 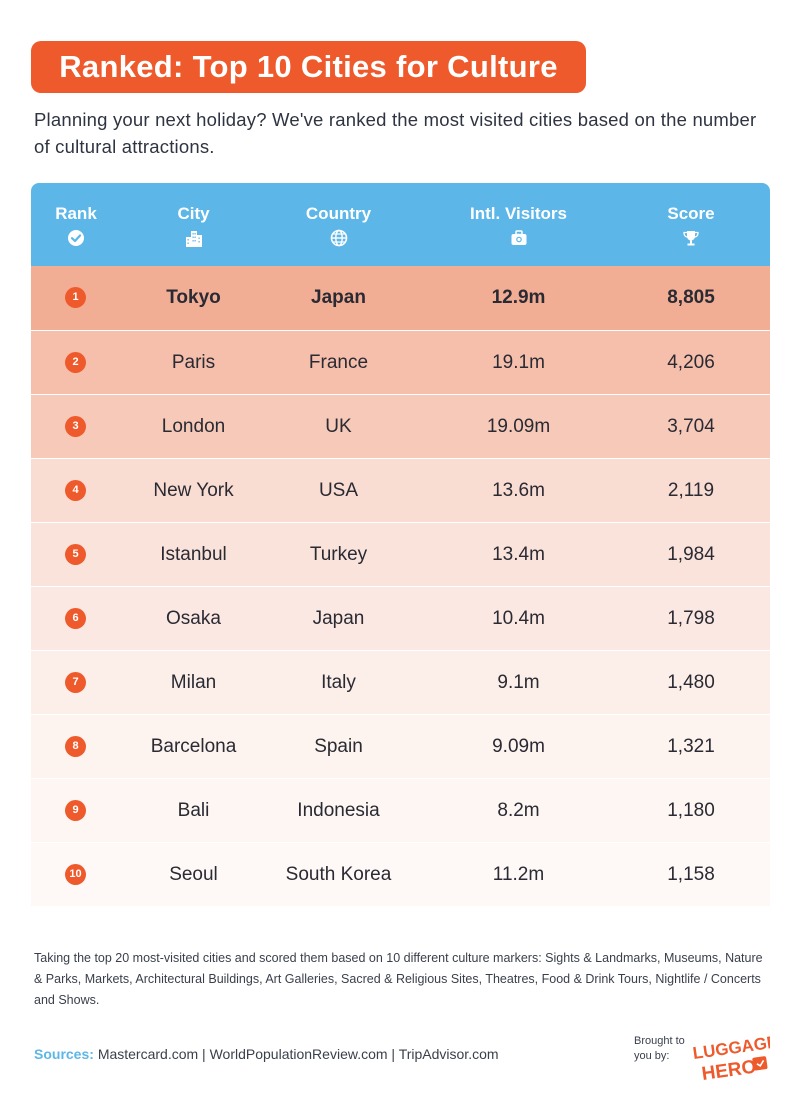 I want to click on page-title: Ranked: Top 10 Cities for Culture, so click(x=308, y=67).